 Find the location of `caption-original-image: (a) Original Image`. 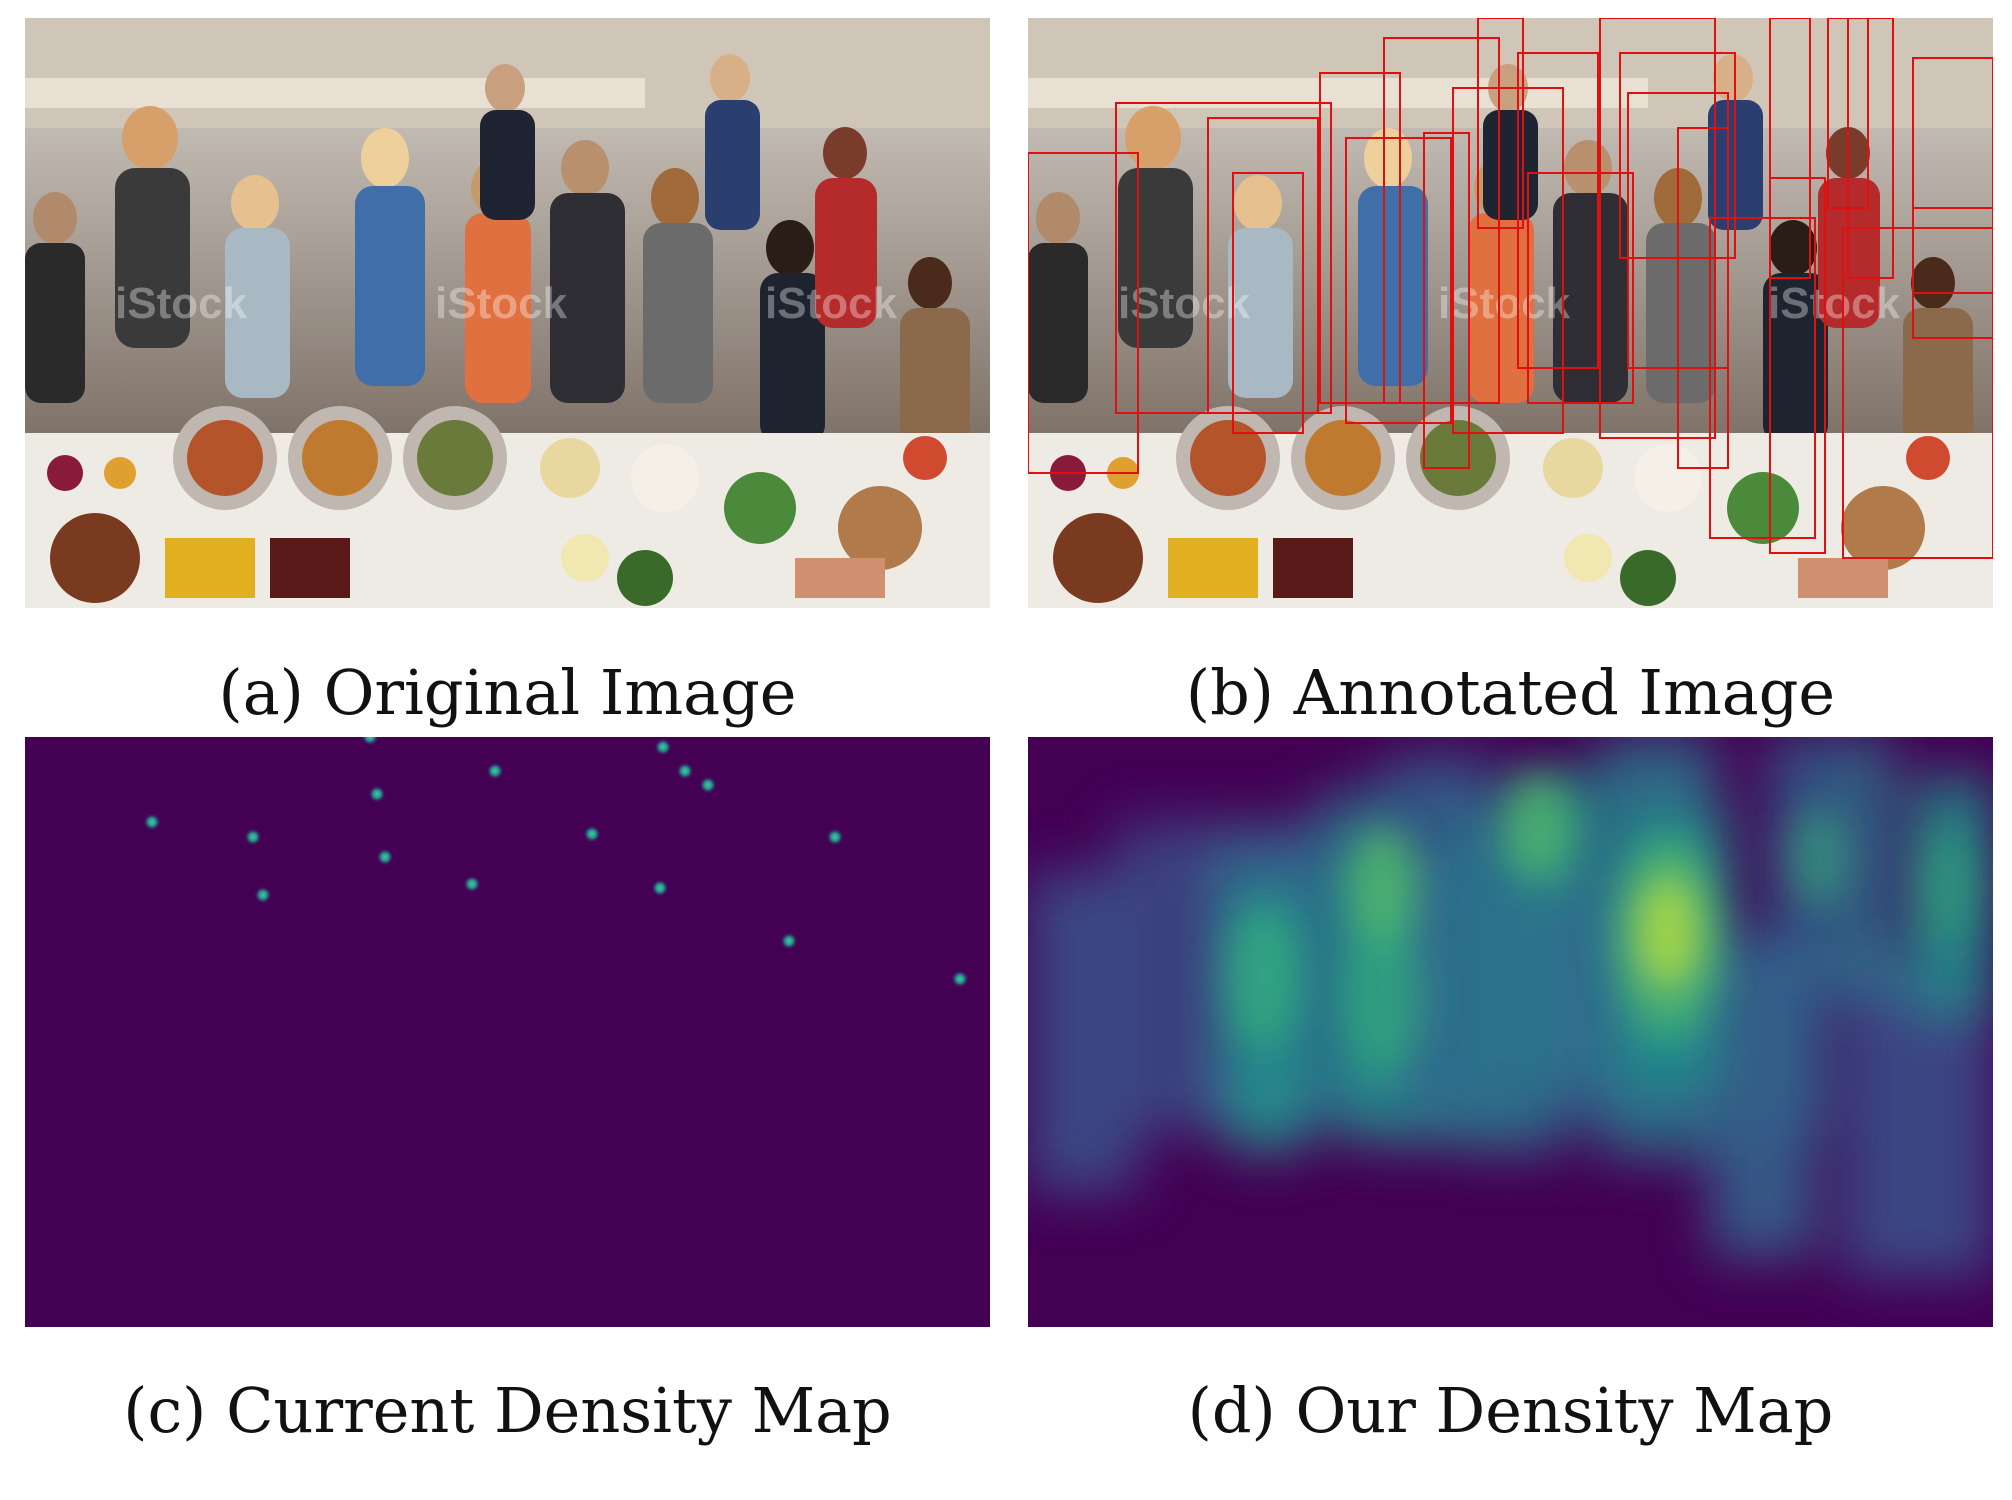

caption-original-image: (a) Original Image is located at coordinates (507, 692).